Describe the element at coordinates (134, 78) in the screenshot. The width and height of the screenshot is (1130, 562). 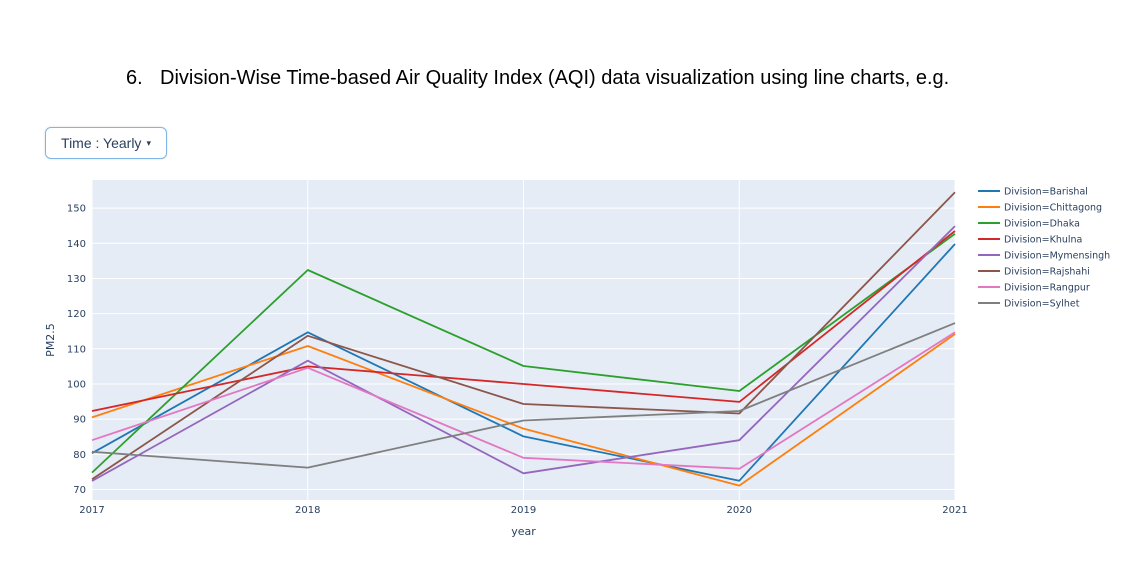
I see `heading-number: 6.` at that location.